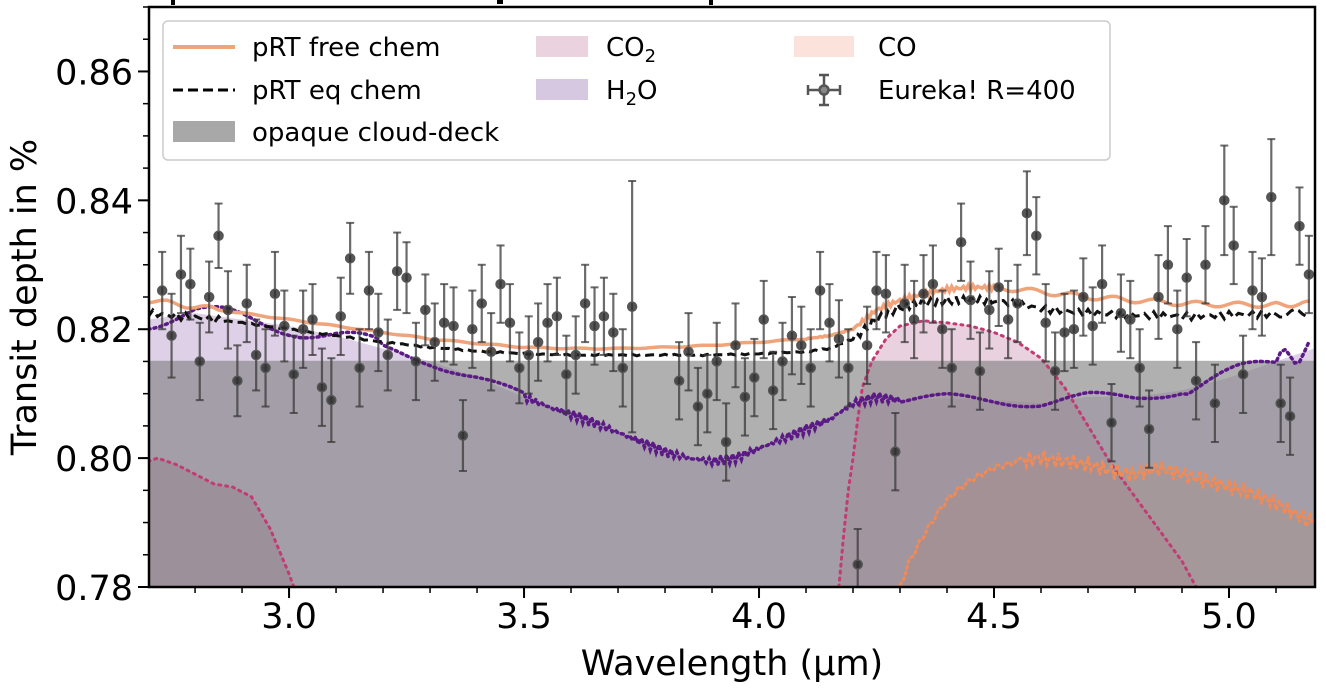  What do you see at coordinates (977, 91) in the screenshot?
I see `legend-label-eureka: Eureka! R=400` at bounding box center [977, 91].